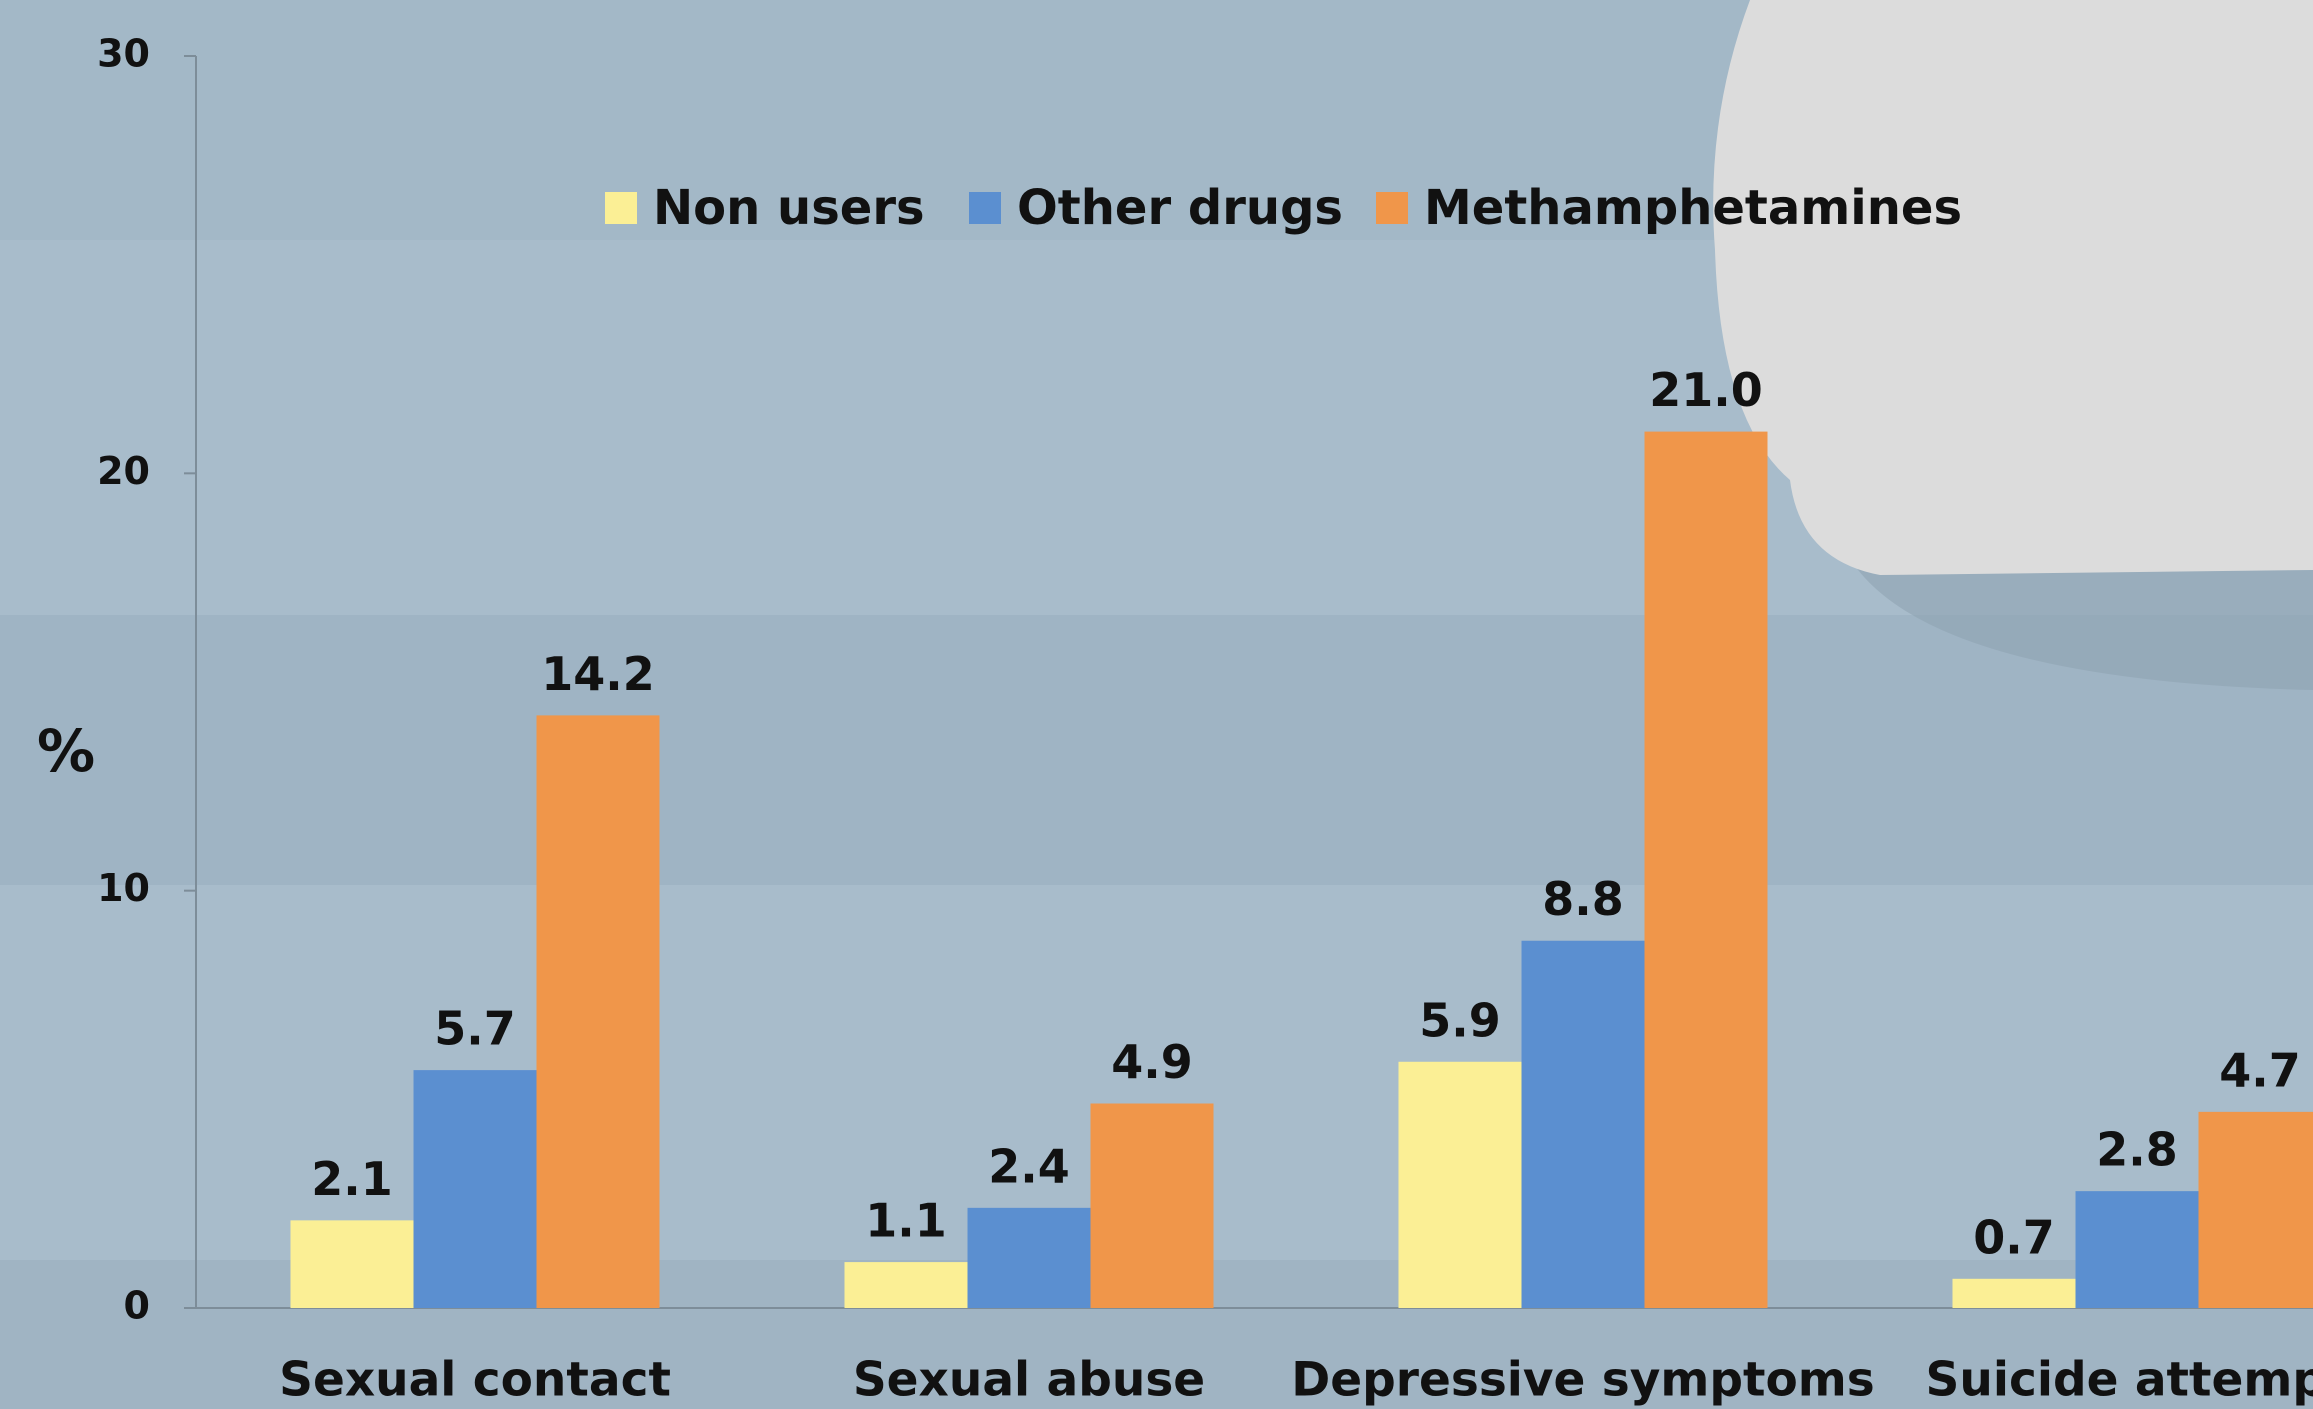 The width and height of the screenshot is (2313, 1409). I want to click on x-tick-label: Sexual abuse, so click(1029, 1380).